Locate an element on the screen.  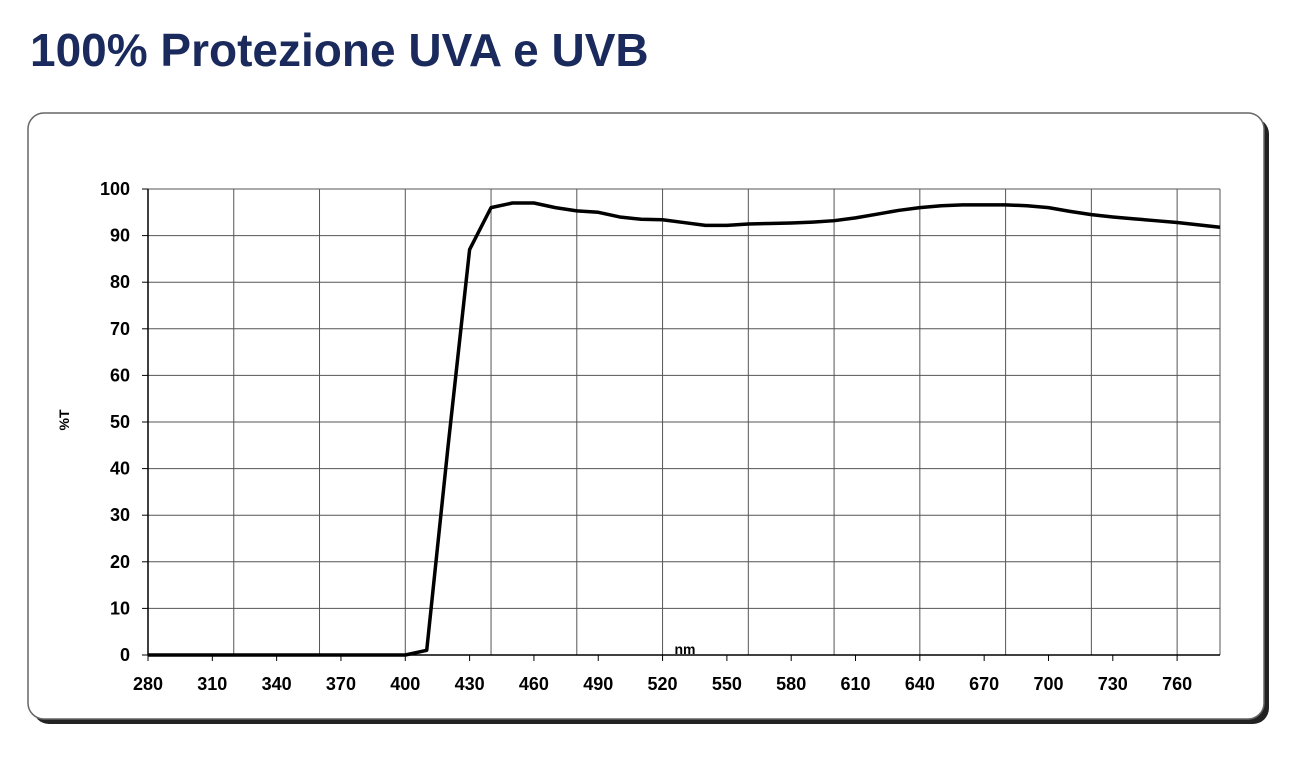
page-title: 100% Protezione UVA e UVB is located at coordinates (339, 50).